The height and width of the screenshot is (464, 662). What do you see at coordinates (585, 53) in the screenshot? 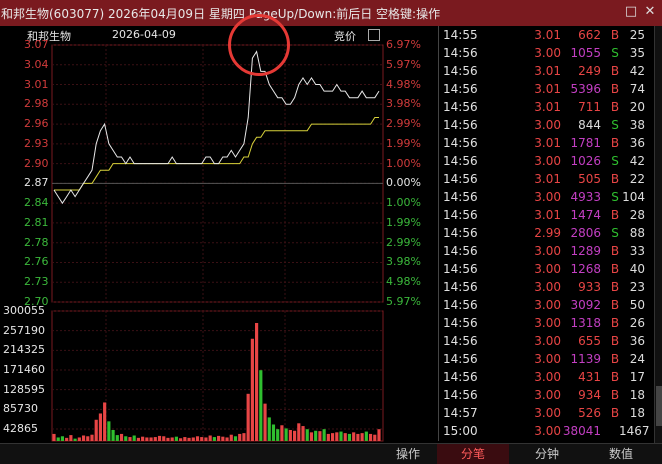
I see `tick-volume: 1055` at bounding box center [585, 53].